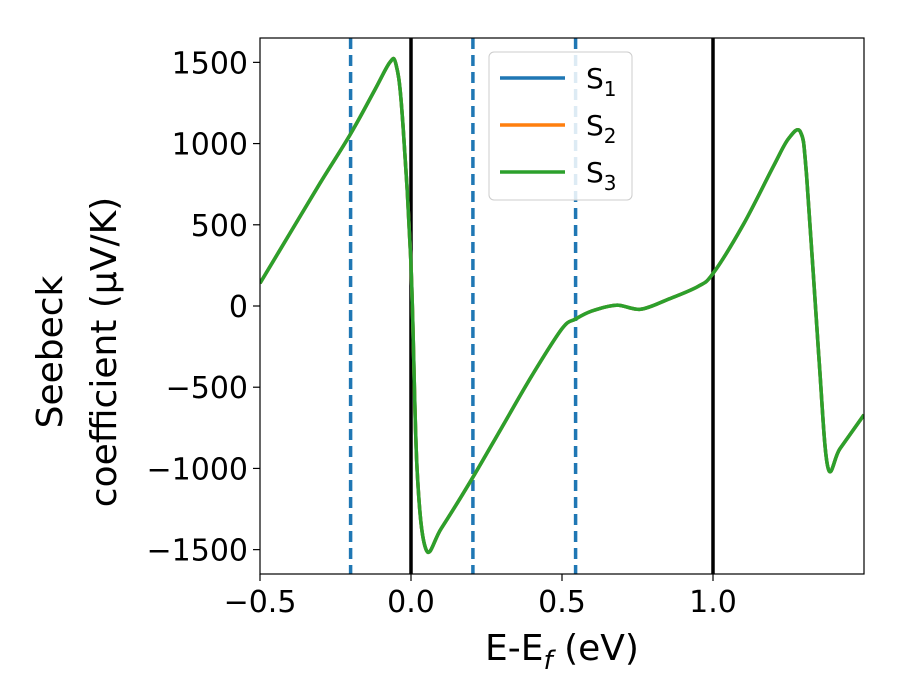  I want to click on x-tick-label: 0.0, so click(411, 602).